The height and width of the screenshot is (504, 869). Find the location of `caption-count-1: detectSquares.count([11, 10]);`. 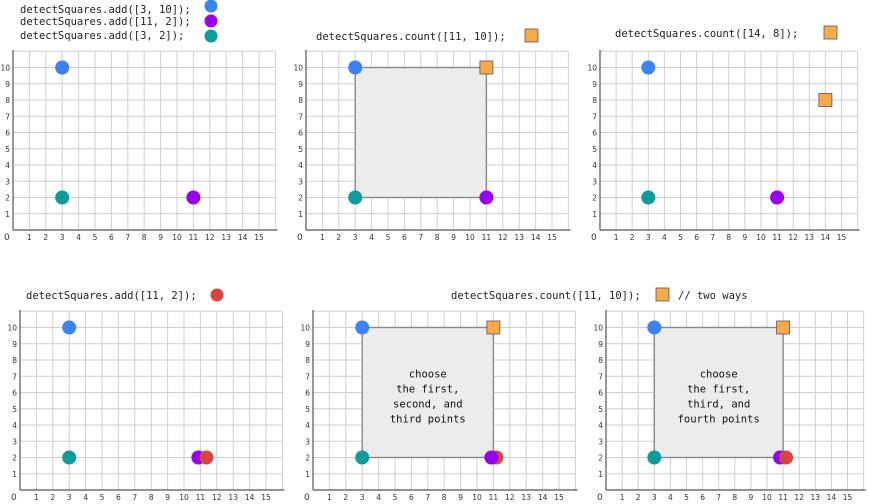

caption-count-1: detectSquares.count([11, 10]); is located at coordinates (411, 37).